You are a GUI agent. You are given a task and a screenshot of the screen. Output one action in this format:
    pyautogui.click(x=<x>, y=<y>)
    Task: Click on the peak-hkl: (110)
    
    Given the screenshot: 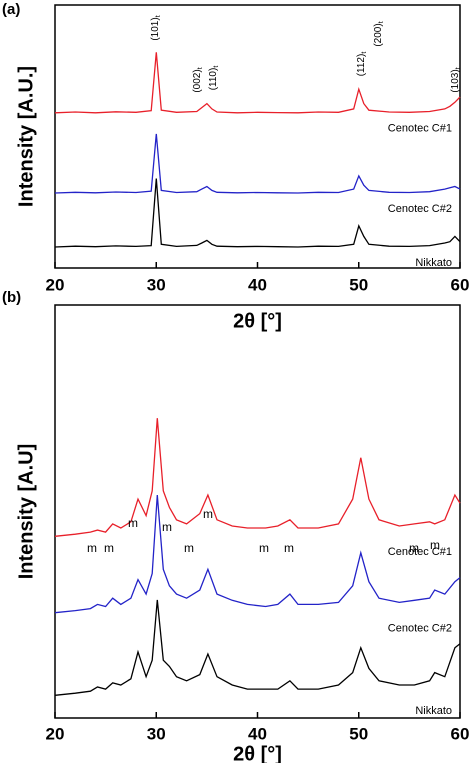 What is the action you would take?
    pyautogui.click(x=213, y=79)
    